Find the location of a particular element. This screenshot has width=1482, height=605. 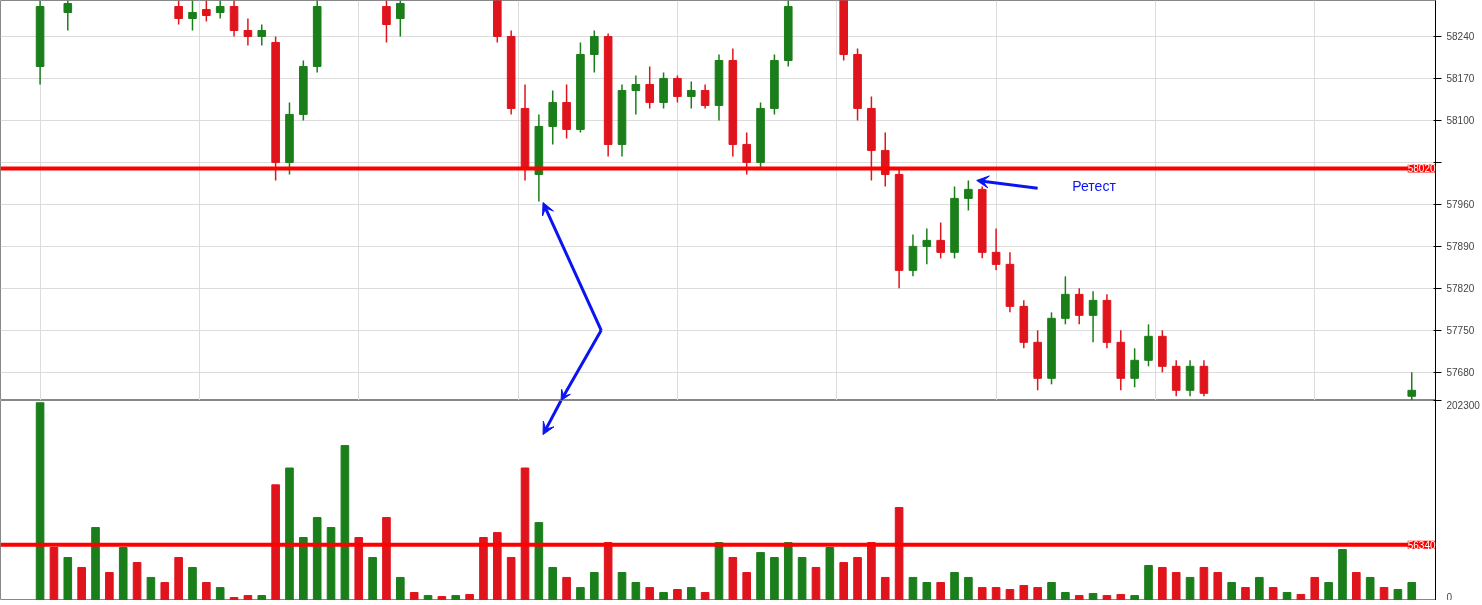

y-tick-label: 57750 is located at coordinates (1460, 331).